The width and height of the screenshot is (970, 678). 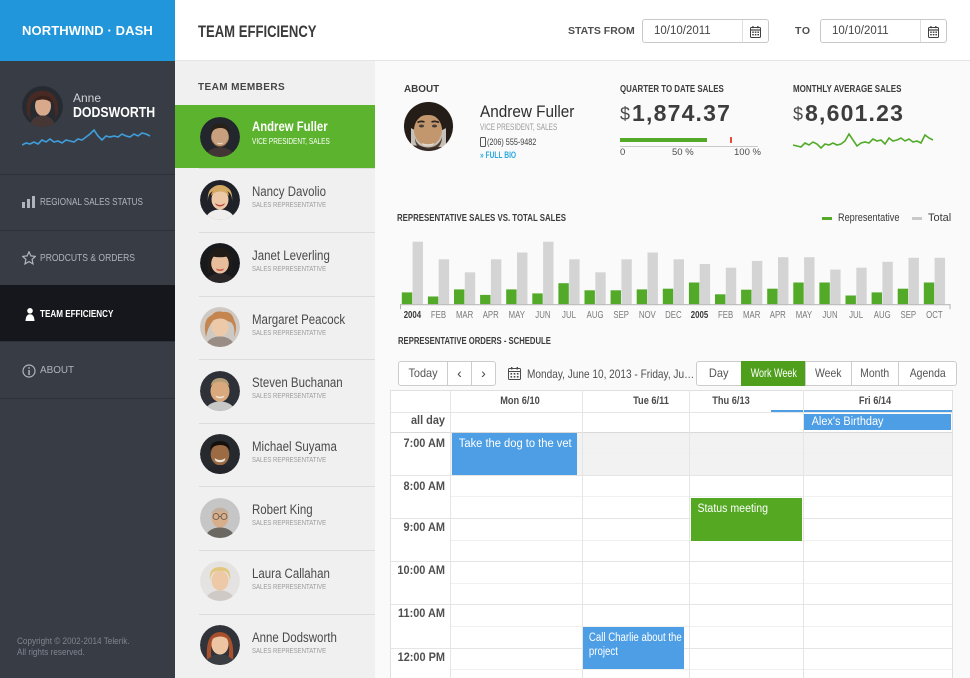 I want to click on svg-text: OCT, so click(x=934, y=315).